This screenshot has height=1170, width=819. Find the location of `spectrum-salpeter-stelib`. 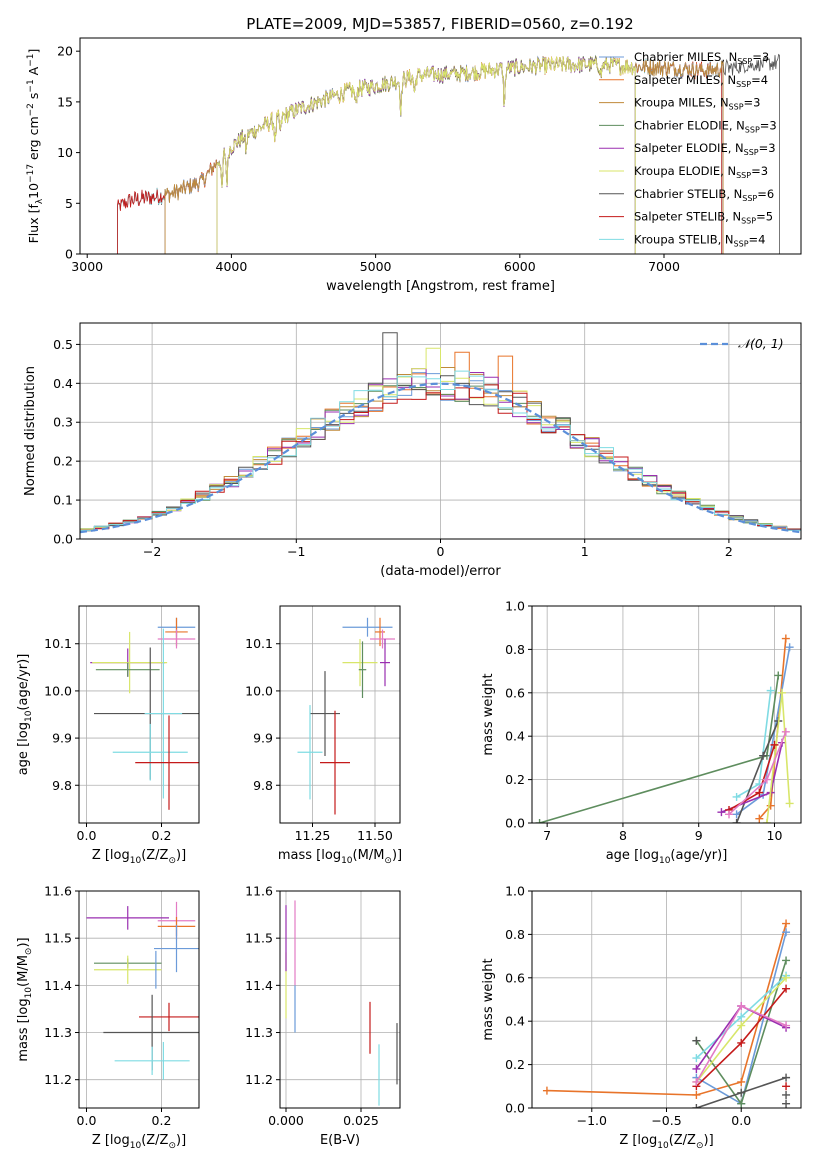

spectrum-salpeter-stelib is located at coordinates (420, 155).